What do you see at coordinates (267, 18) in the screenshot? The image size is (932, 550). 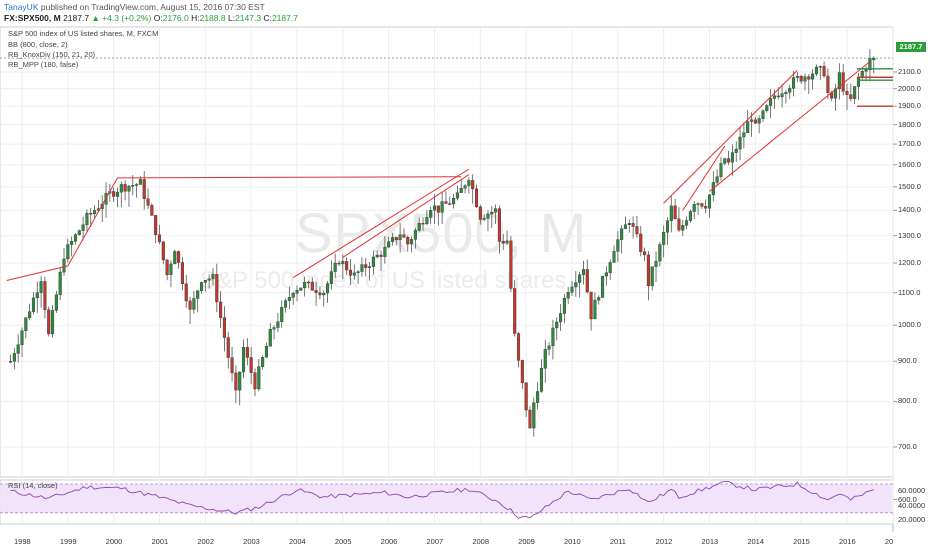 I see `close-label: C:` at bounding box center [267, 18].